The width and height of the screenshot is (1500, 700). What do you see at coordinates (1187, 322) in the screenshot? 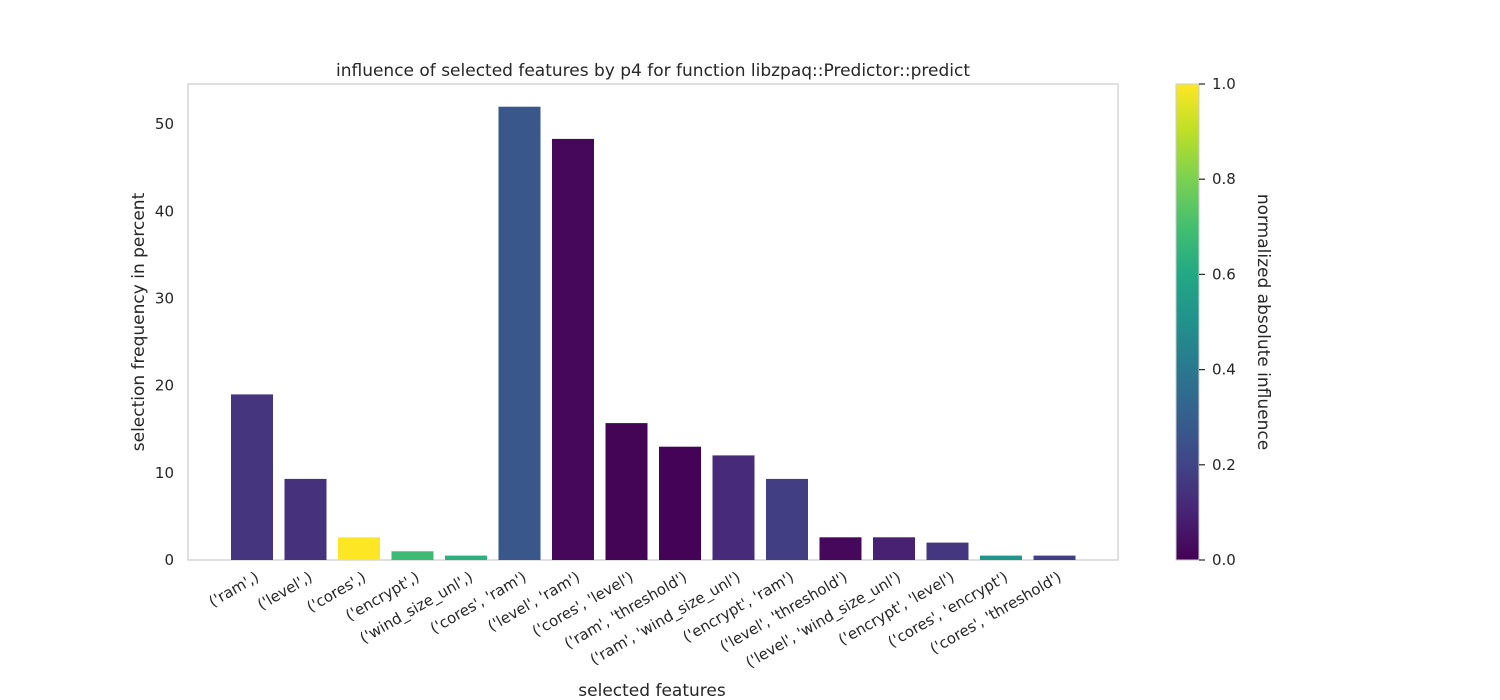
I see `colorbar-gradient` at bounding box center [1187, 322].